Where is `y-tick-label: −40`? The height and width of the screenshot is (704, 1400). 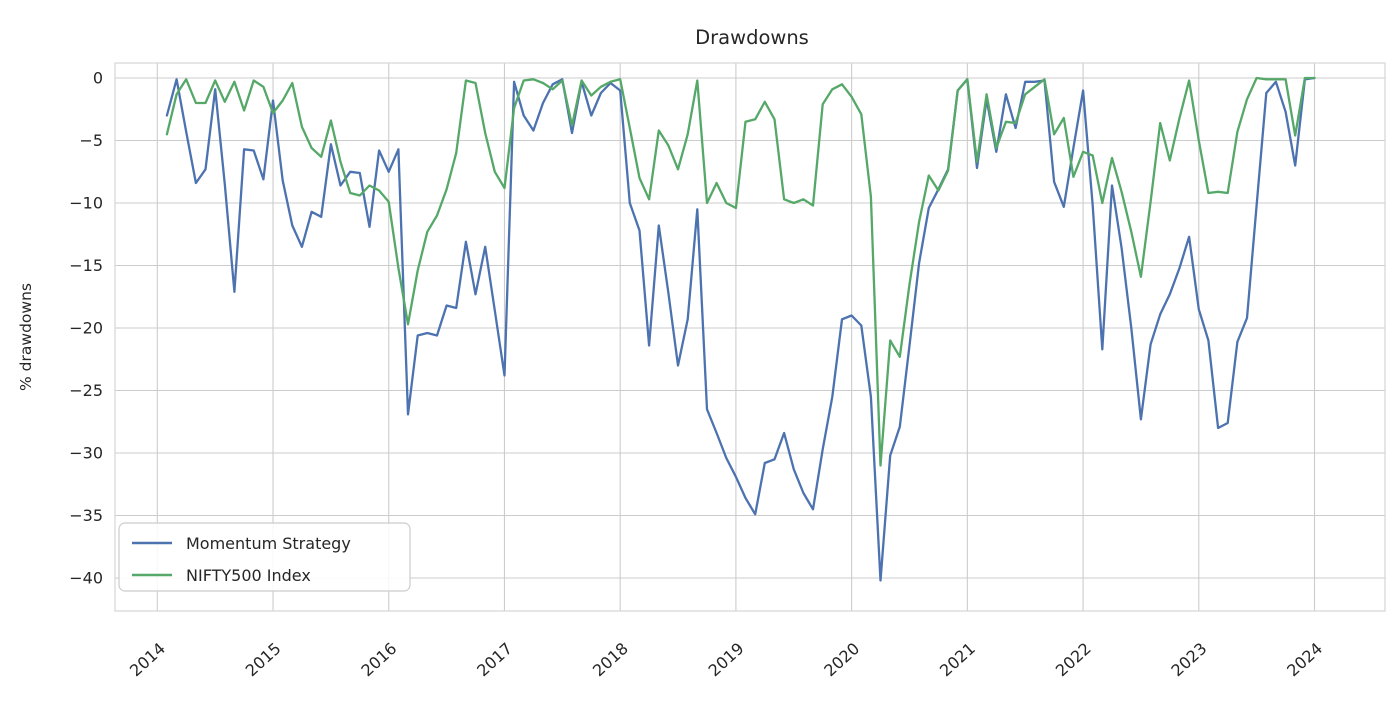
y-tick-label: −40 is located at coordinates (86, 578).